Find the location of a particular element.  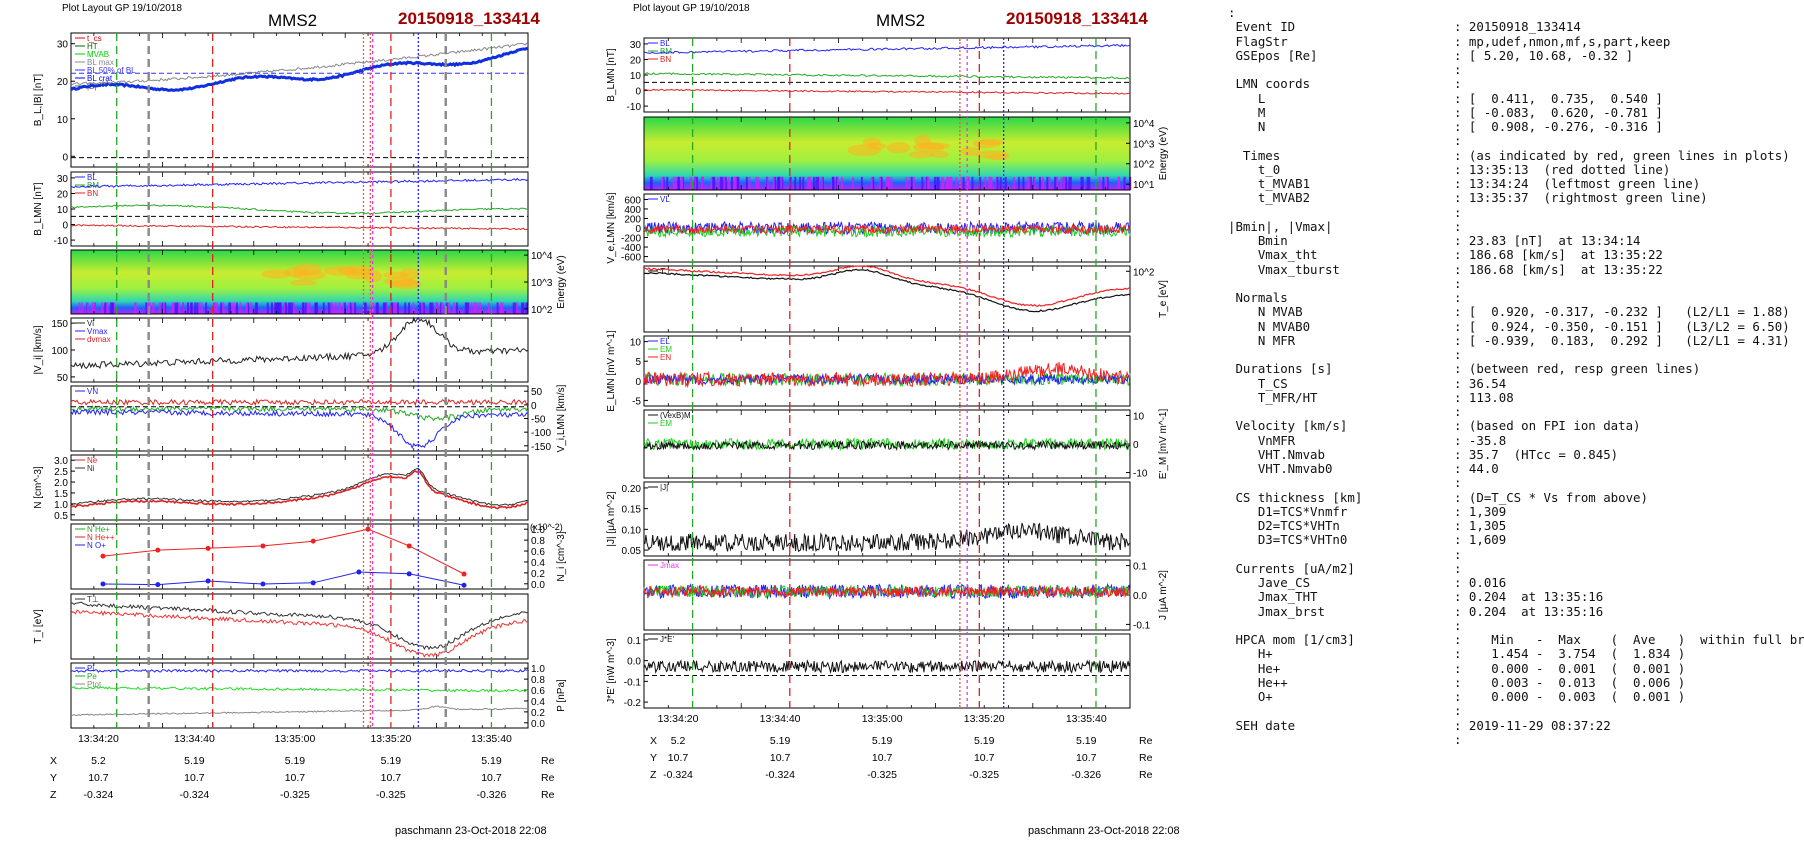

info-key: Jave_CS is located at coordinates (1269, 582).